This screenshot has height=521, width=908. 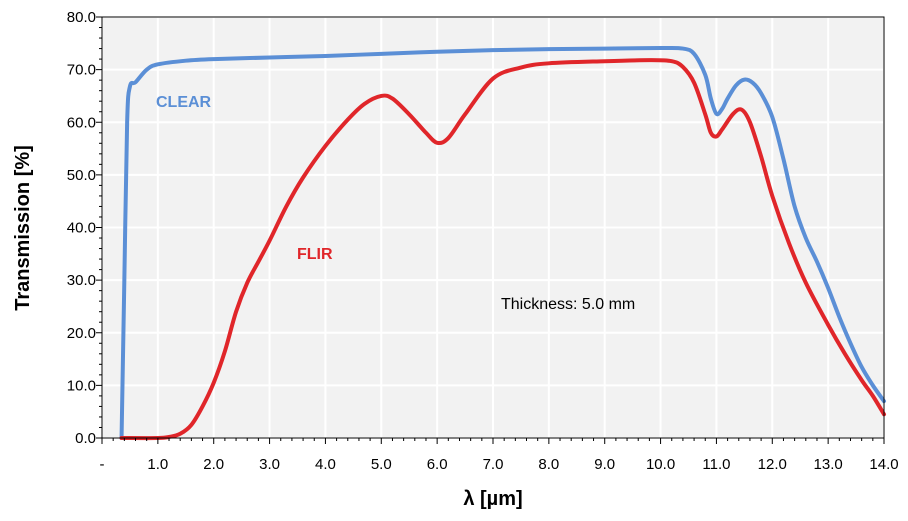 I want to click on y-tick-label: 70.0, so click(x=81, y=70).